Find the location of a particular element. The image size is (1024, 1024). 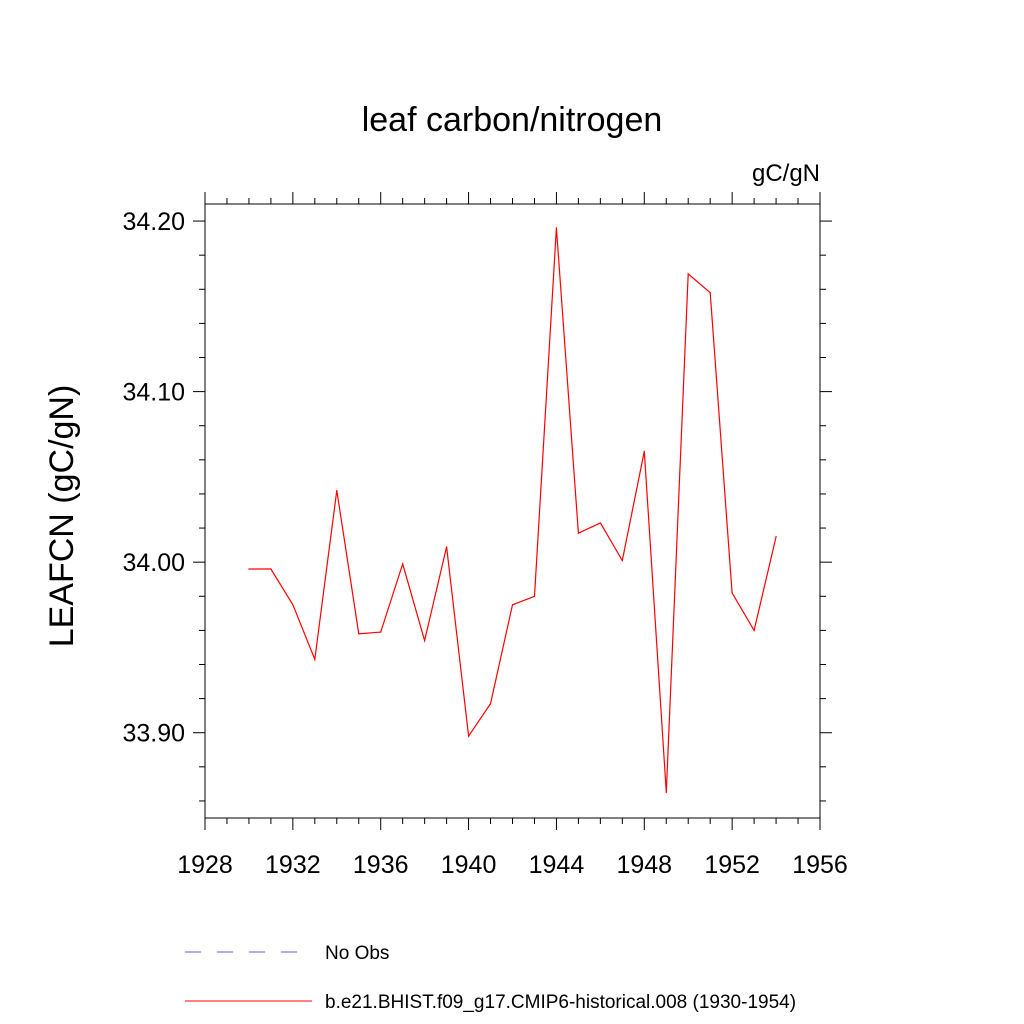

y-tick-label: 34.10 is located at coordinates (153, 393).